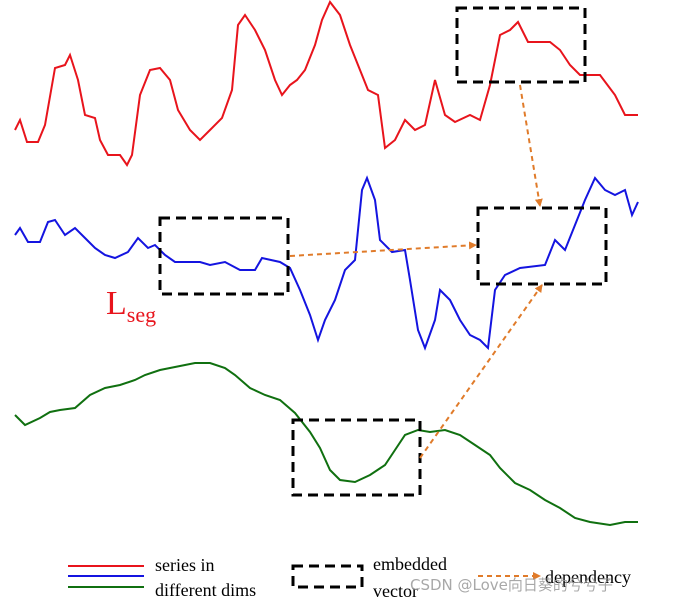  Describe the element at coordinates (205, 590) in the screenshot. I see `legend-text: different dims` at that location.